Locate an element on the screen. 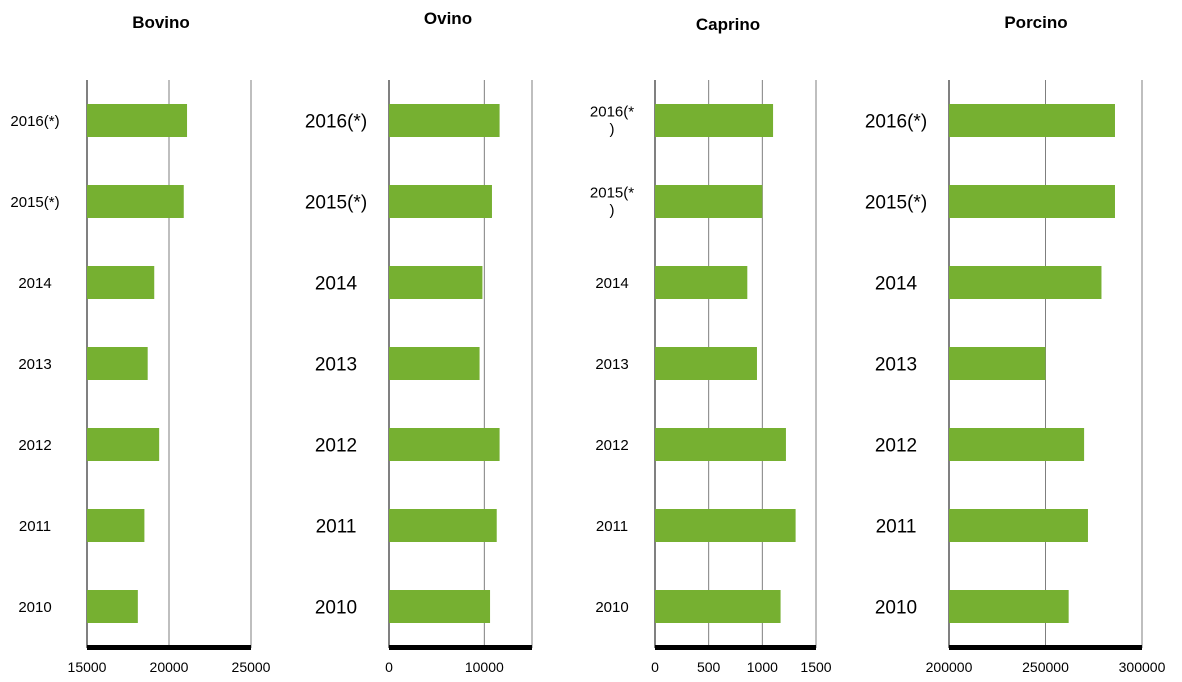 The height and width of the screenshot is (682, 1182). tick-label: 10000 is located at coordinates (484, 667).